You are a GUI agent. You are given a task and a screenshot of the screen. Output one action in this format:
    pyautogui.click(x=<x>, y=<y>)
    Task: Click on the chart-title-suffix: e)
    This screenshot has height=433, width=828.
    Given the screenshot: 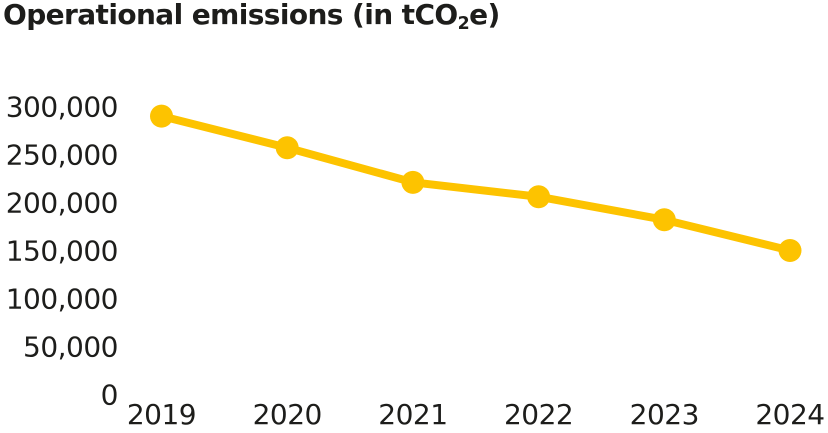 What is the action you would take?
    pyautogui.click(x=484, y=15)
    